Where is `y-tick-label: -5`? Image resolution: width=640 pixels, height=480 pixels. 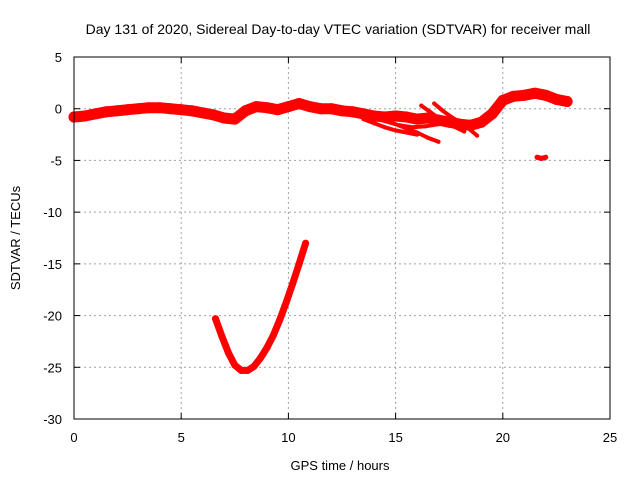
y-tick-label: -5 is located at coordinates (56, 160).